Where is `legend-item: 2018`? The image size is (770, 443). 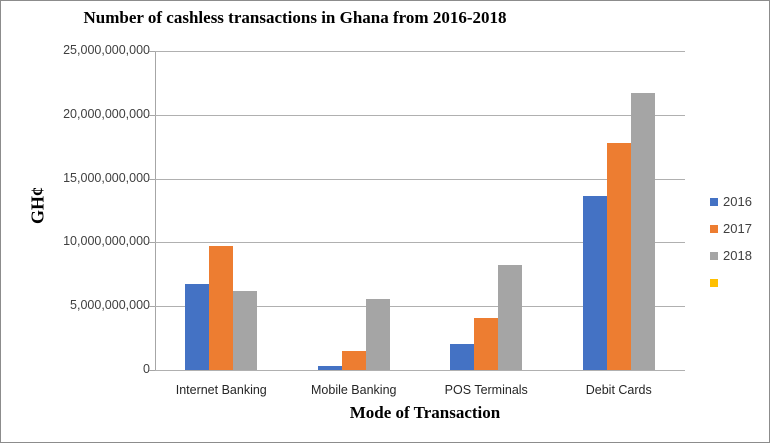 legend-item: 2018 is located at coordinates (731, 255).